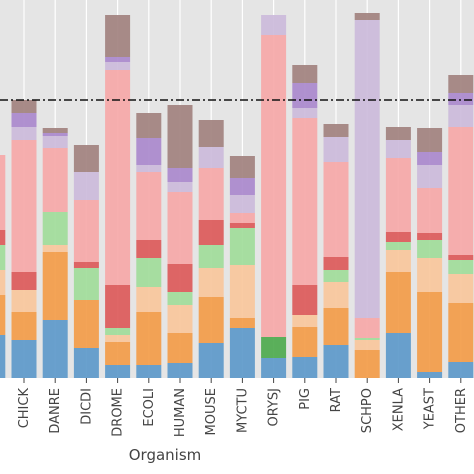 This screenshot has height=474, width=474. I want to click on x-tick-label: XENLA, so click(398, 409).